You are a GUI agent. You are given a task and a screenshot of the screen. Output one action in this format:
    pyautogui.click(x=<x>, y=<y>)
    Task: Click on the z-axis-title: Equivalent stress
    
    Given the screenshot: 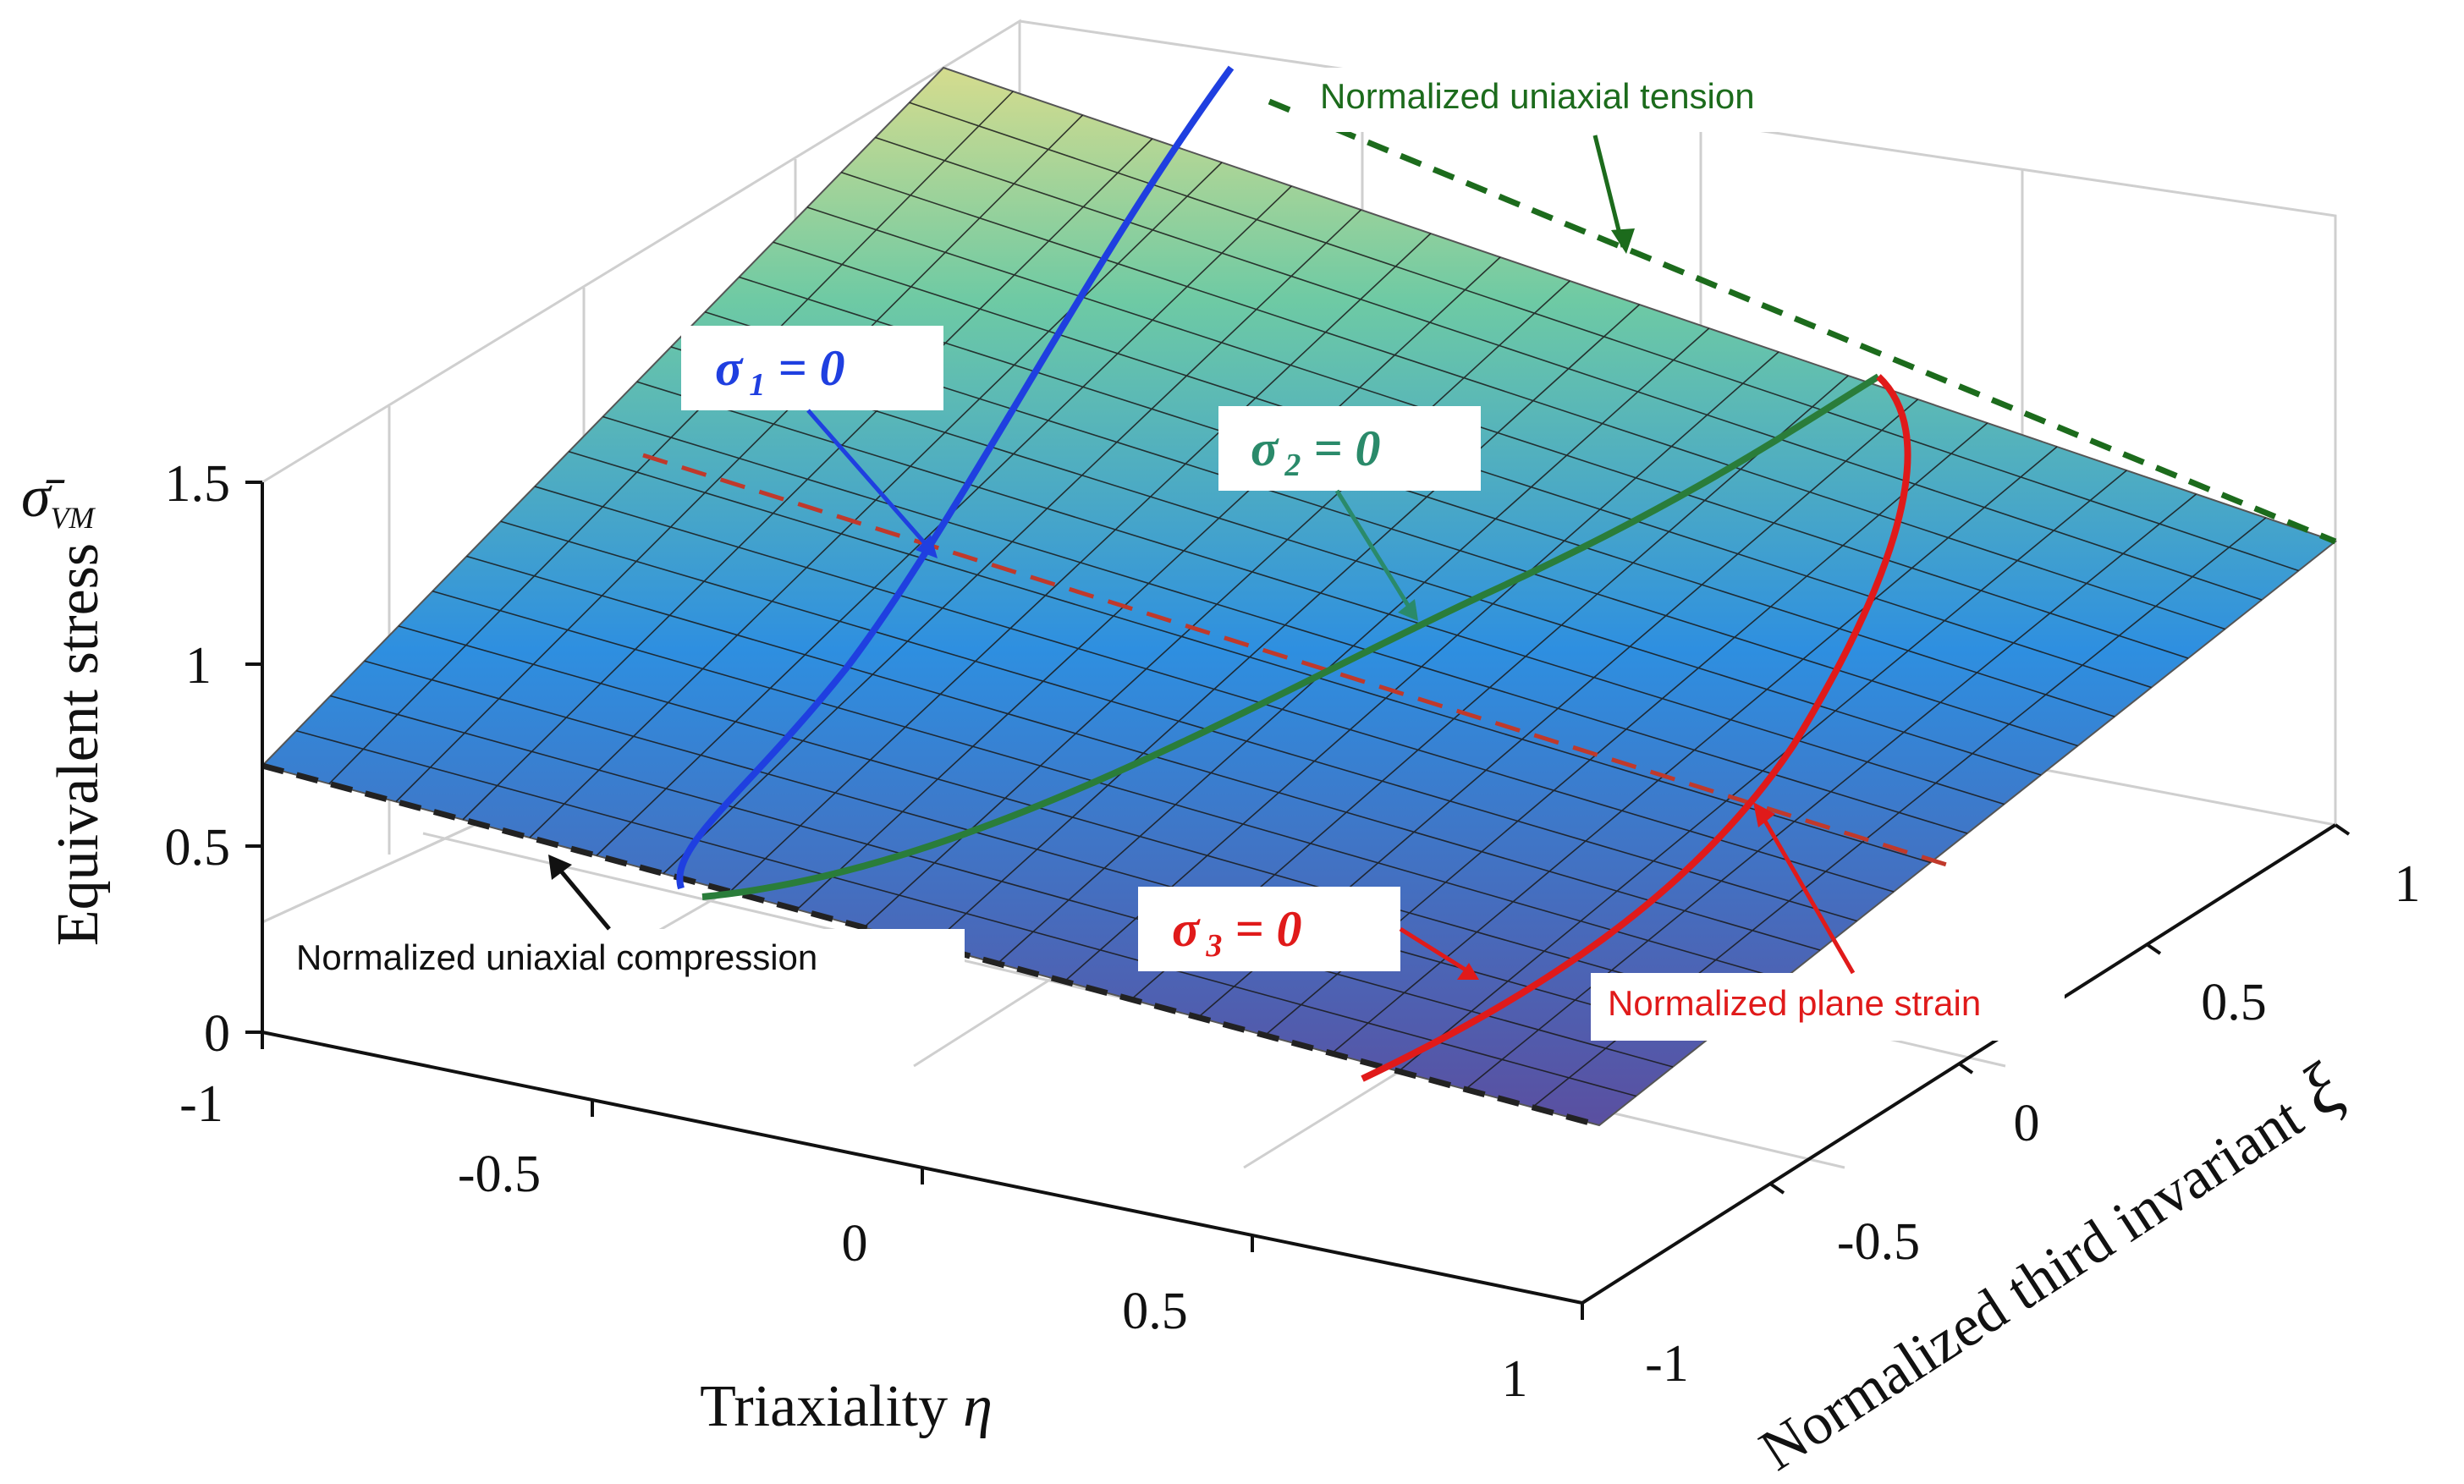 What is the action you would take?
    pyautogui.click(x=78, y=744)
    